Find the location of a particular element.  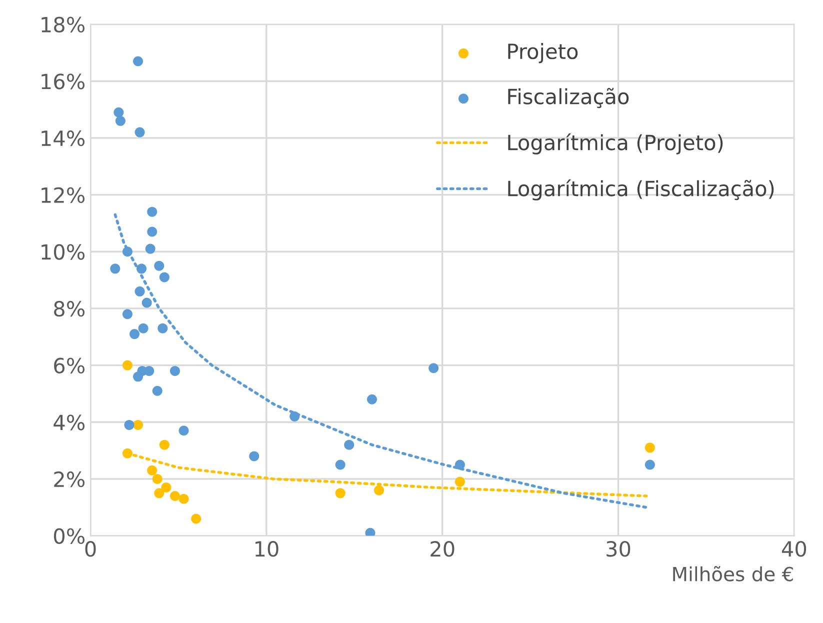

x-tick-label: 0 is located at coordinates (90, 549).